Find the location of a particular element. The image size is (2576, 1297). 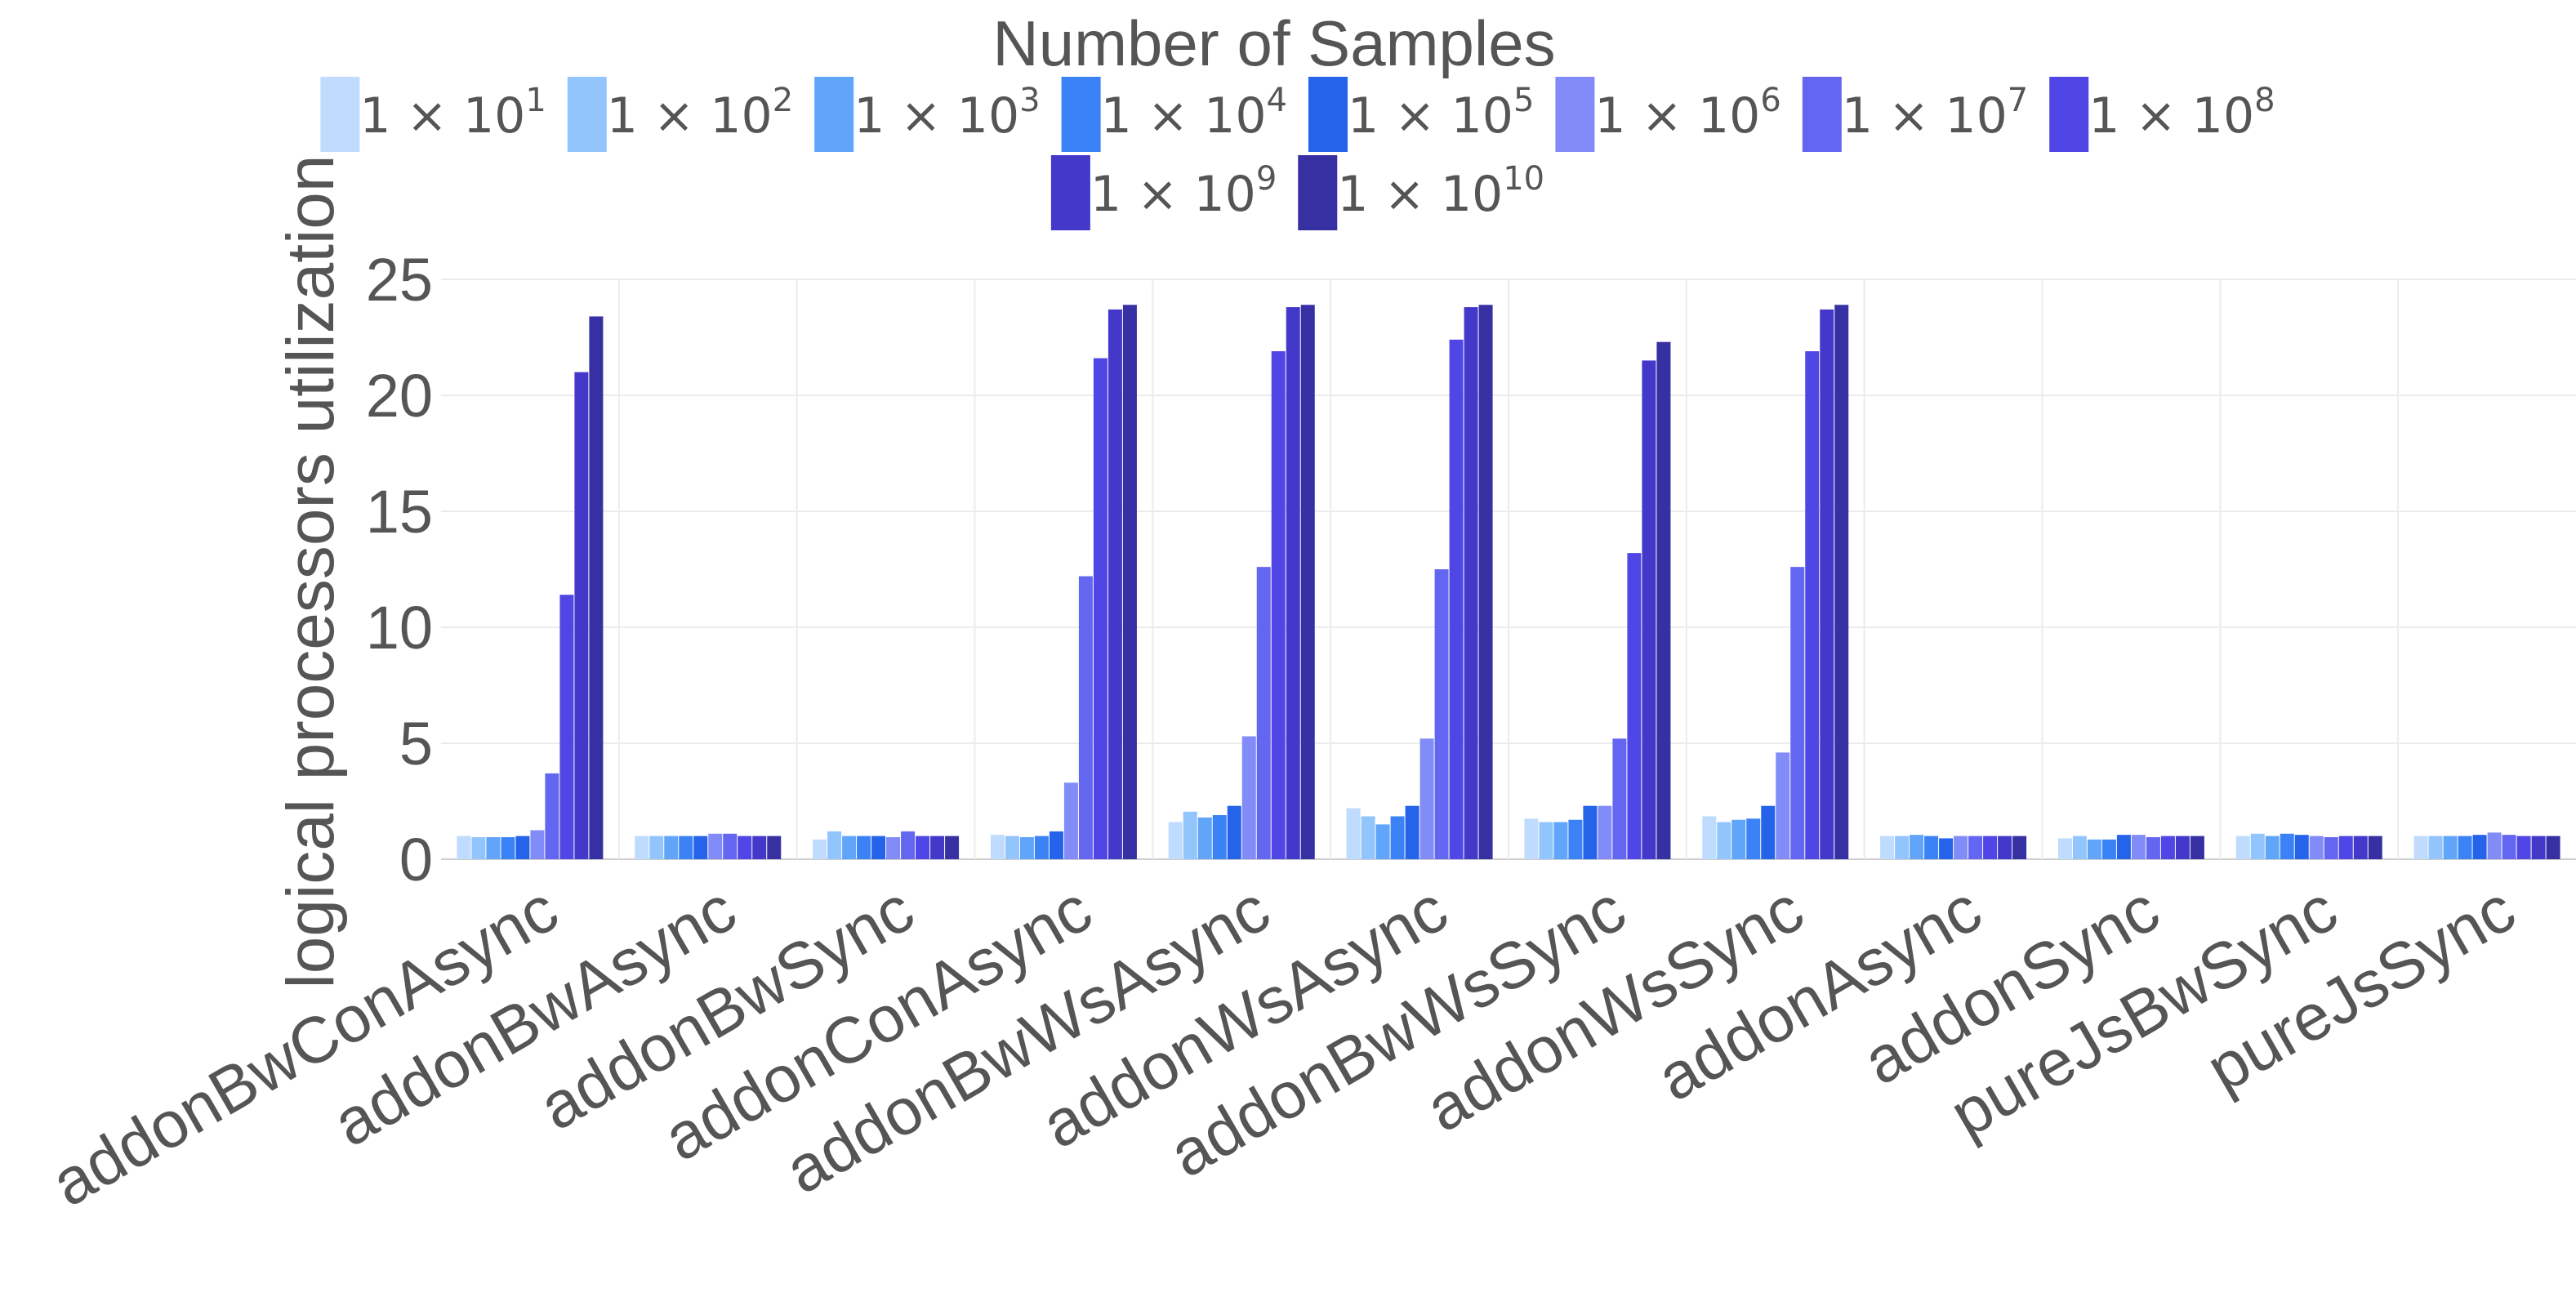

legend-item: 1 × 107 is located at coordinates (1915, 114).